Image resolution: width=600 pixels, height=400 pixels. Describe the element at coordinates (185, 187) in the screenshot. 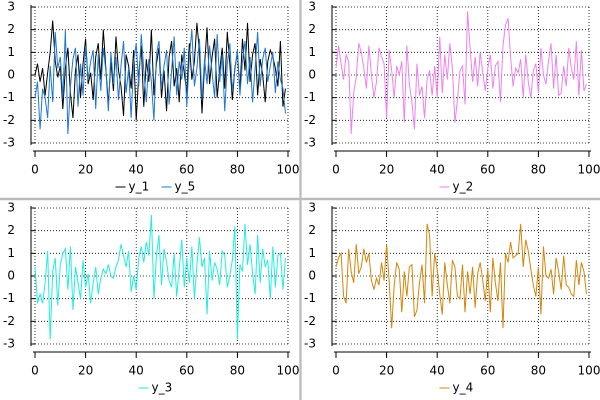

I see `legend-label: y_5` at that location.